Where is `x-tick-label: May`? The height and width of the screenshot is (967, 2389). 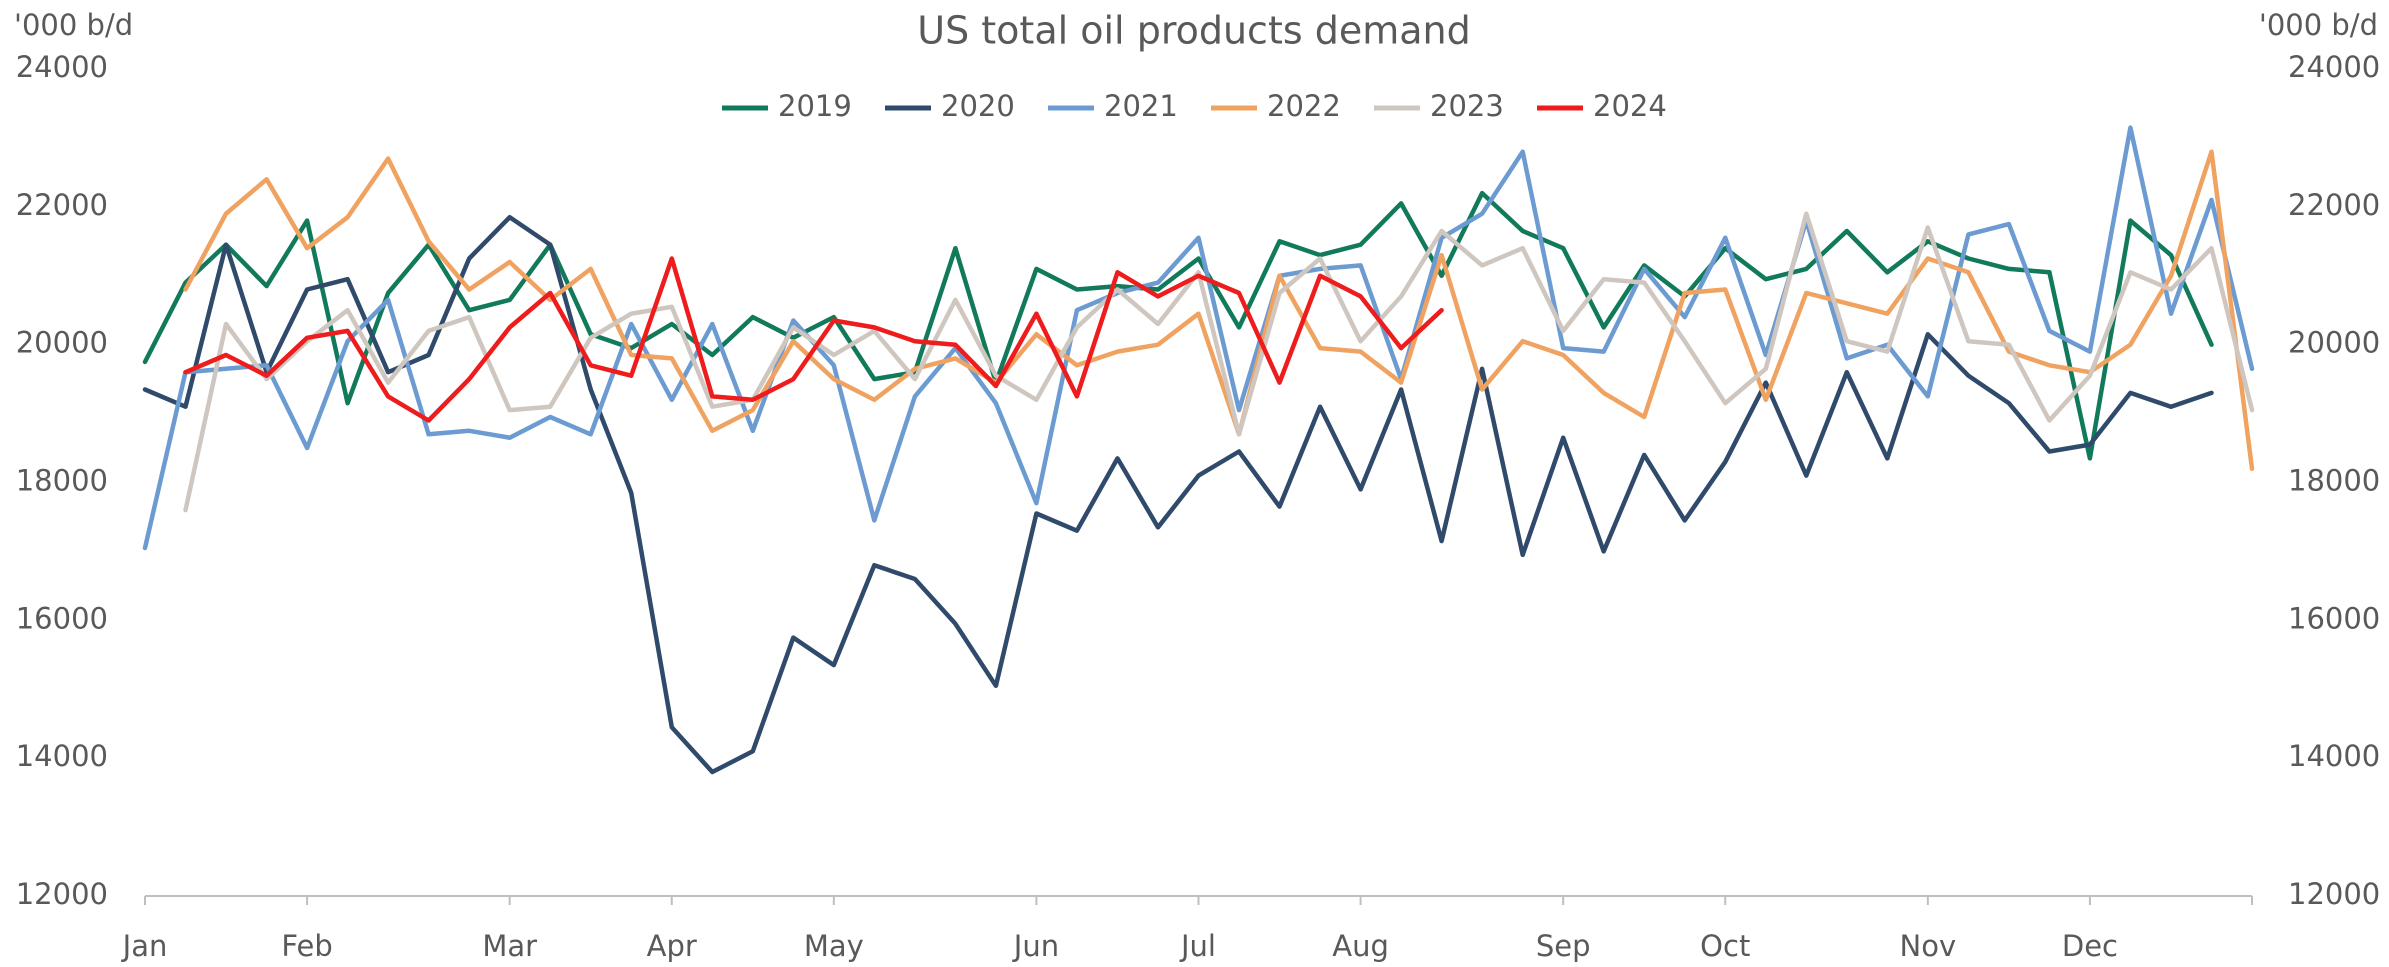 x-tick-label: May is located at coordinates (834, 946).